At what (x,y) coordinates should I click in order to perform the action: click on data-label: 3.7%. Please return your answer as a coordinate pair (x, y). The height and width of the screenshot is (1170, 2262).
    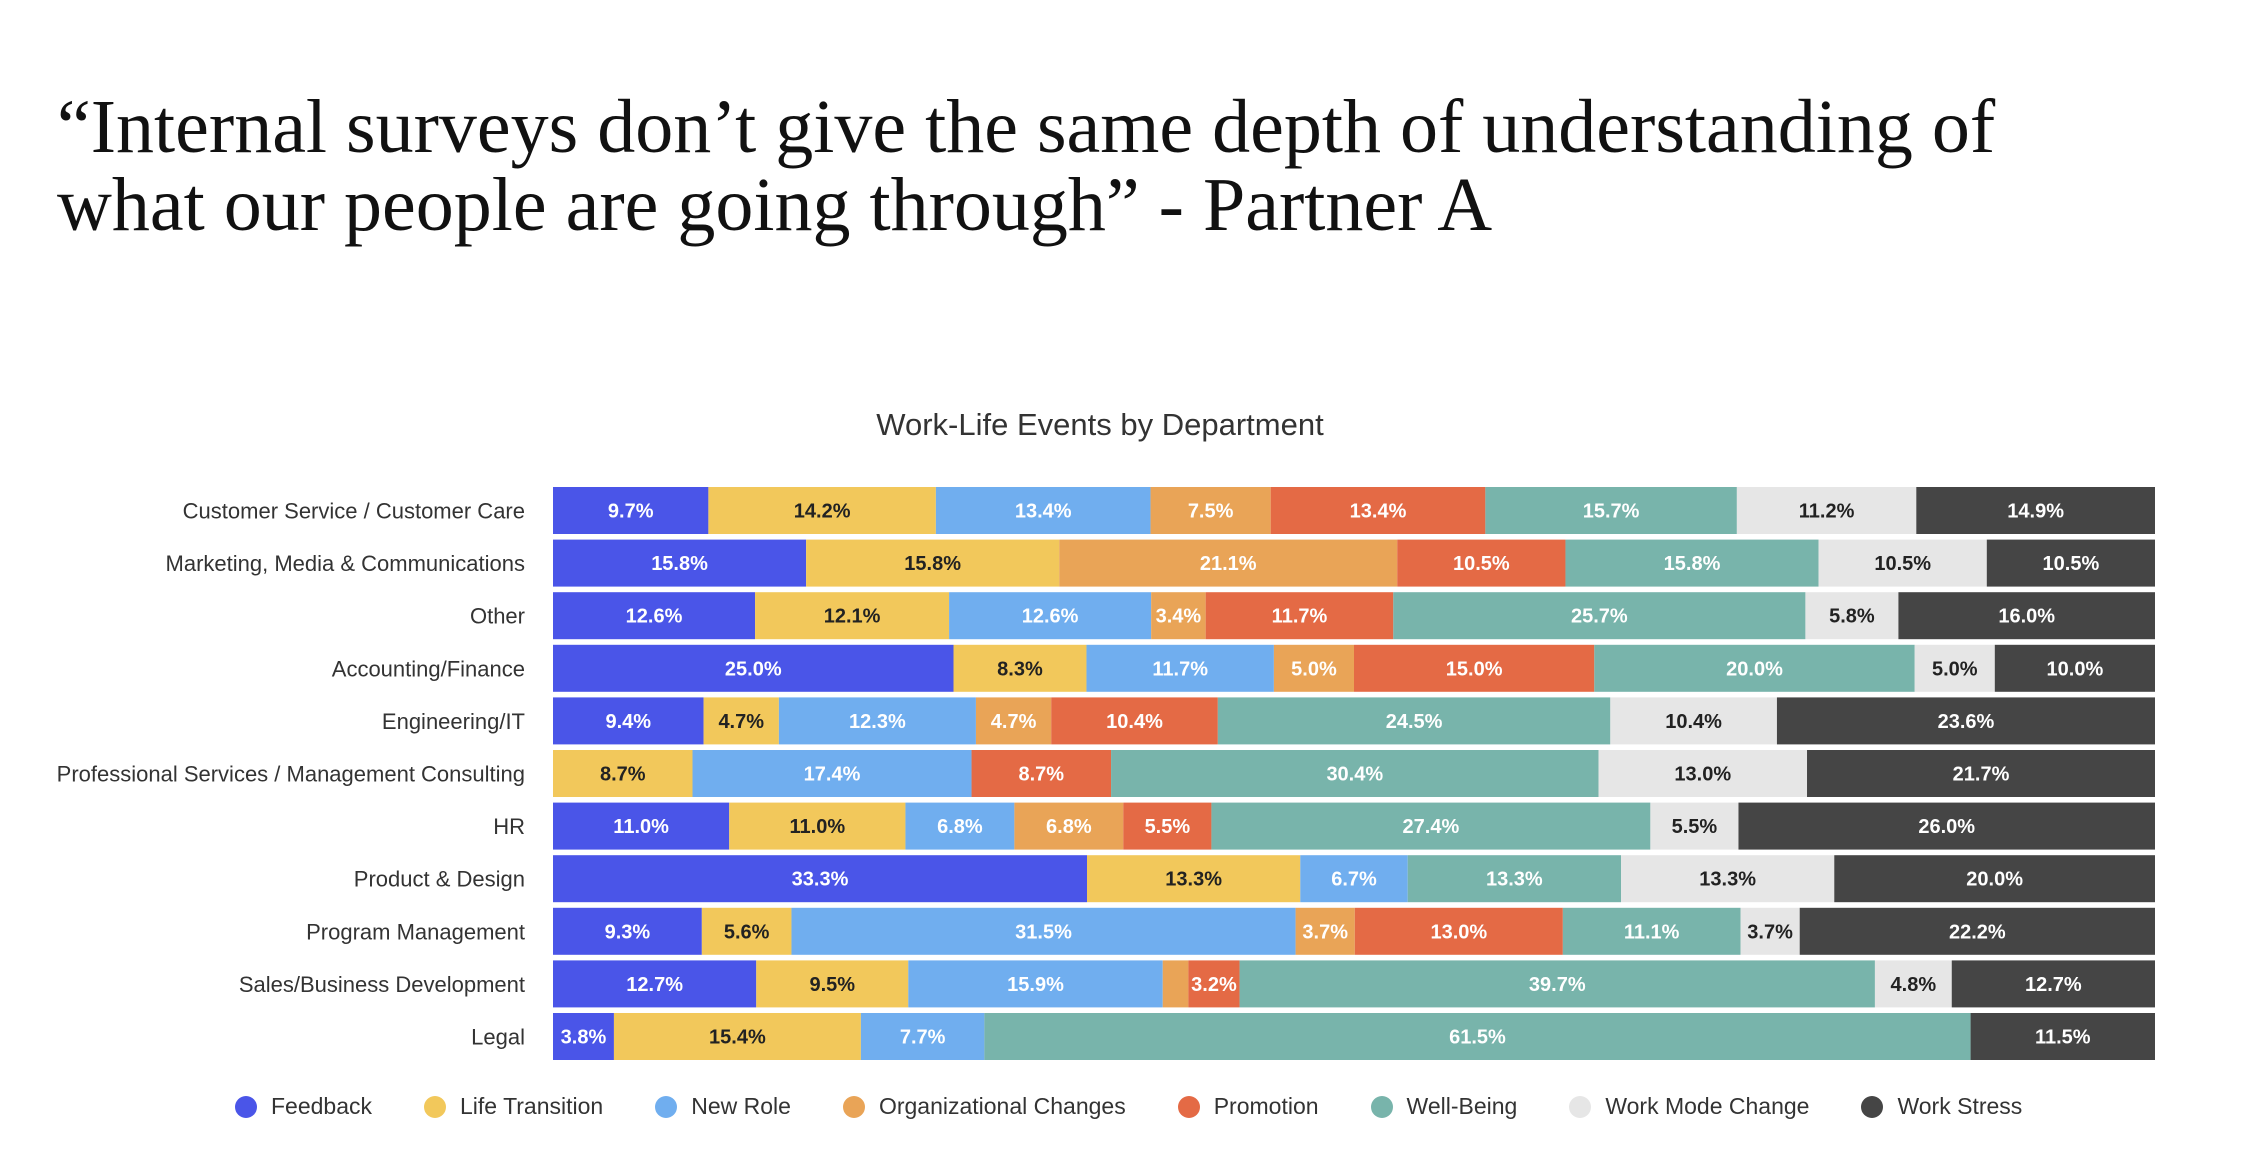
    Looking at the image, I should click on (1325, 932).